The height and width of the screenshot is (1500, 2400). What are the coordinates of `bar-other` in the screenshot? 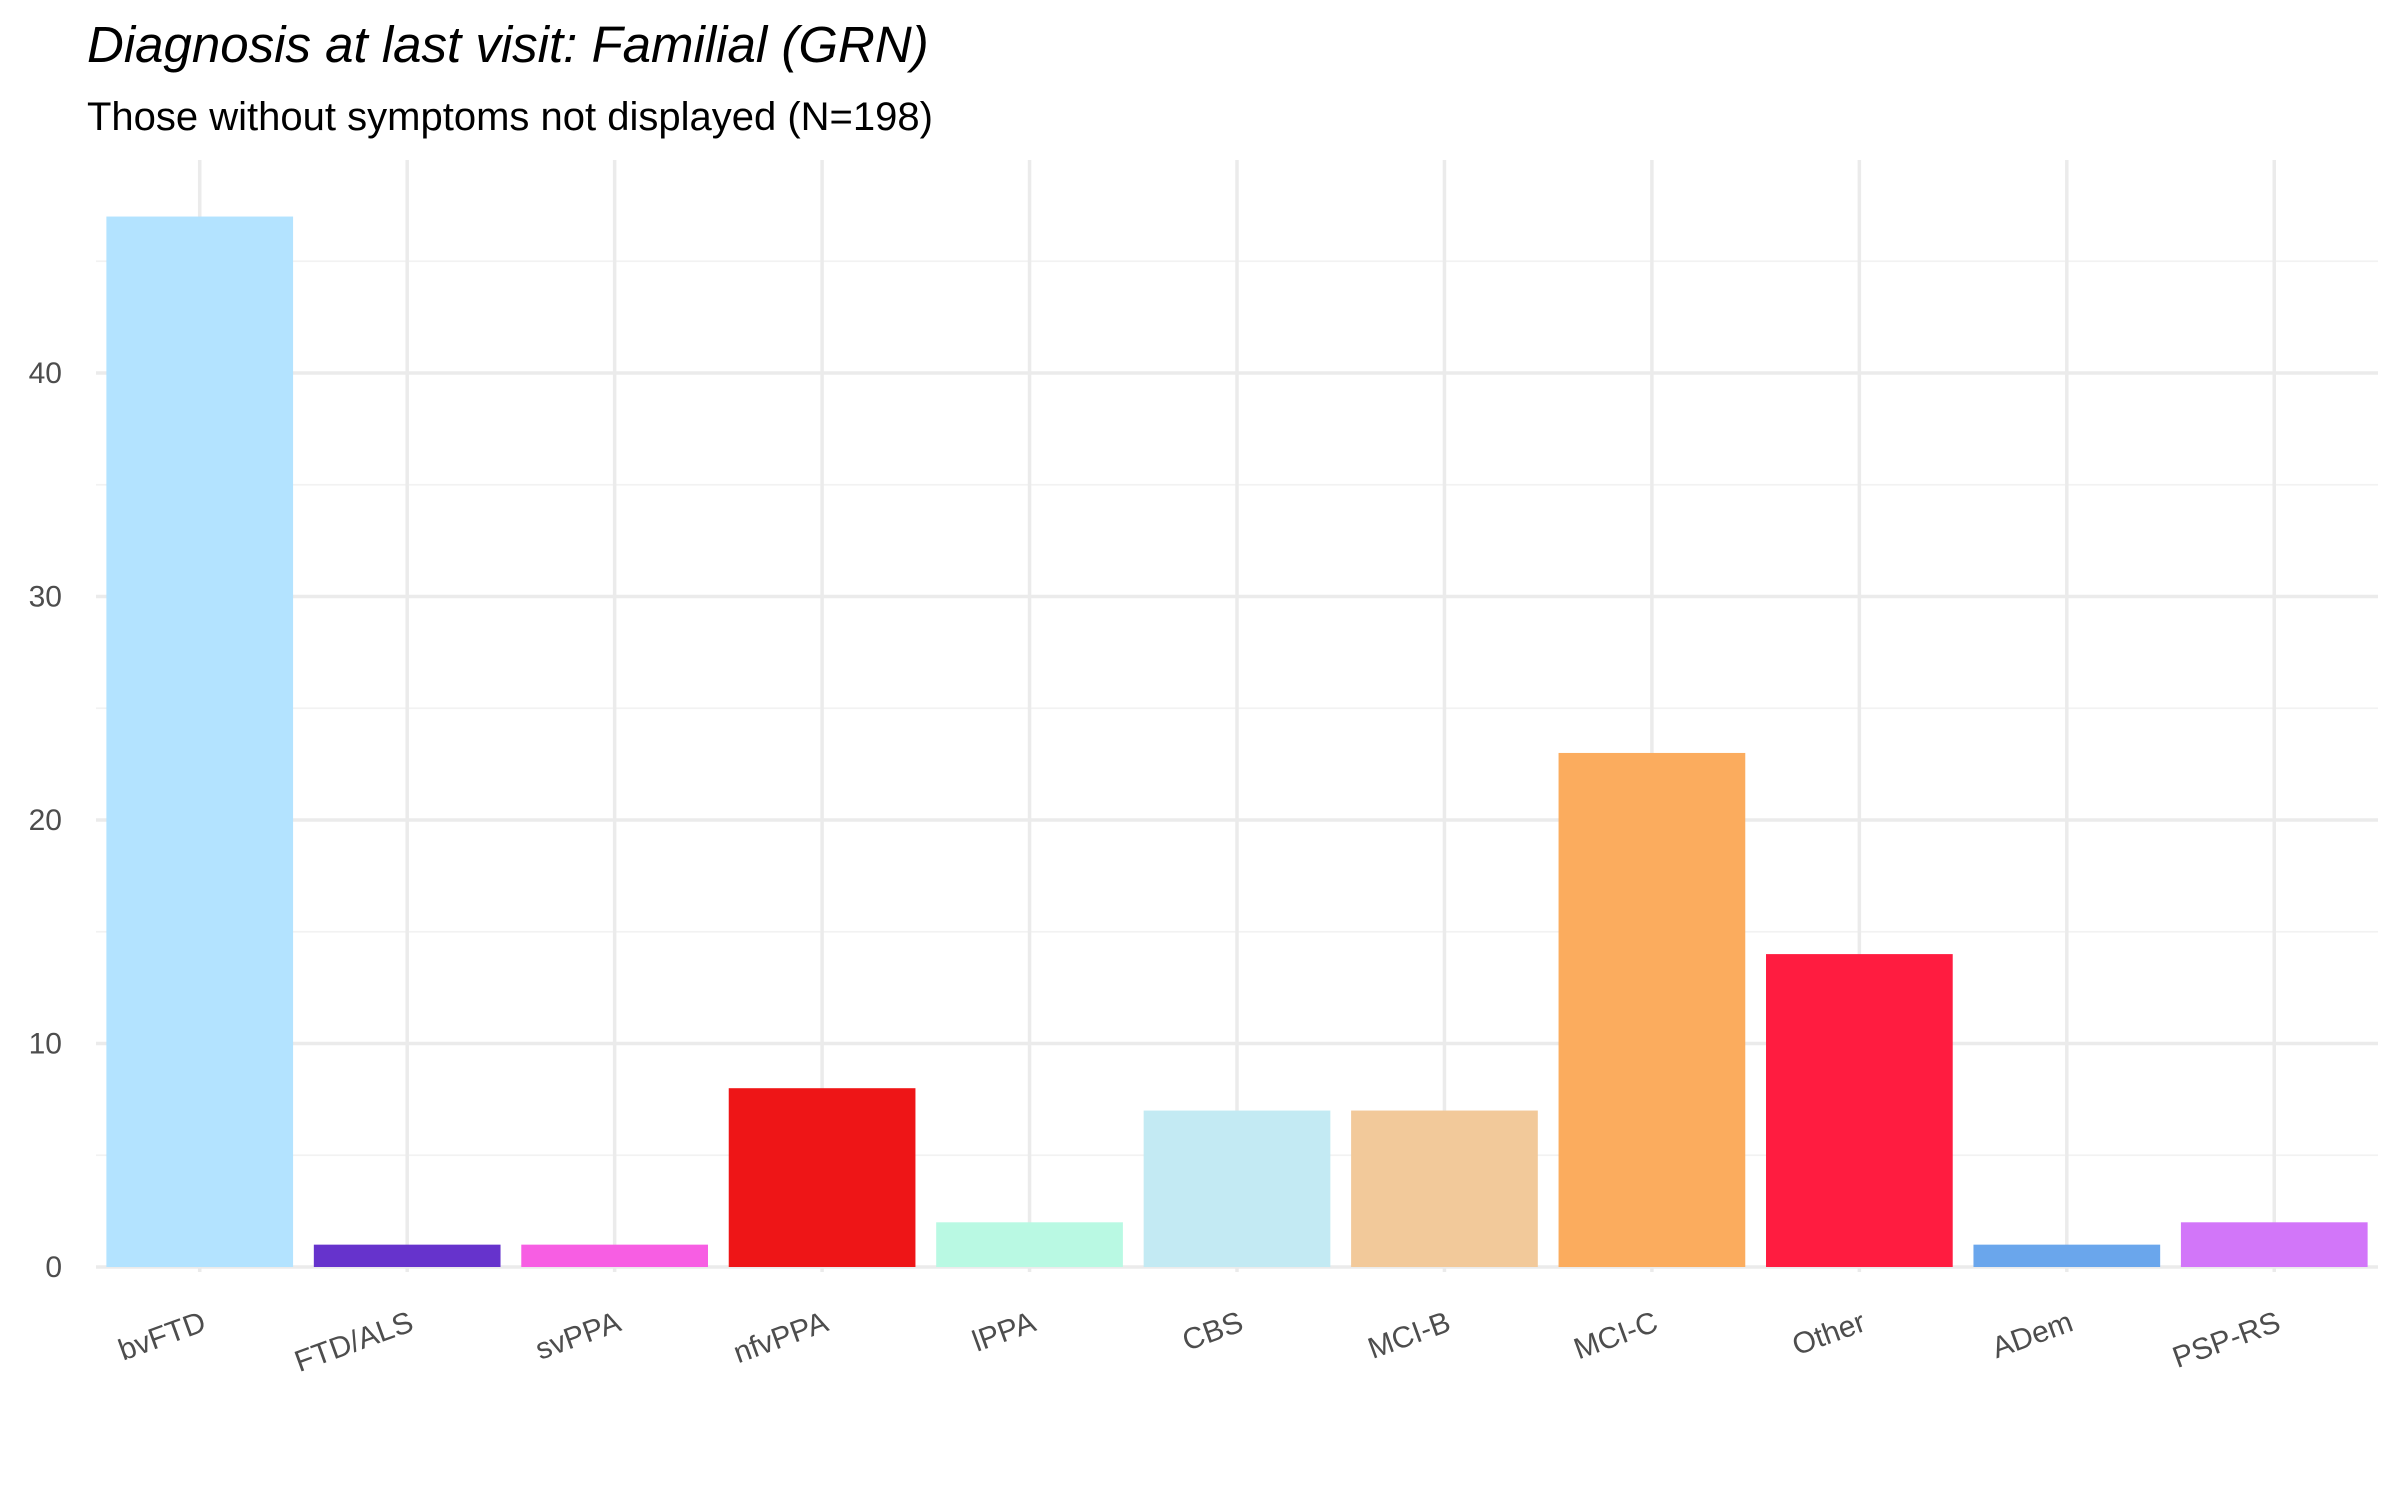 It's located at (1859, 1110).